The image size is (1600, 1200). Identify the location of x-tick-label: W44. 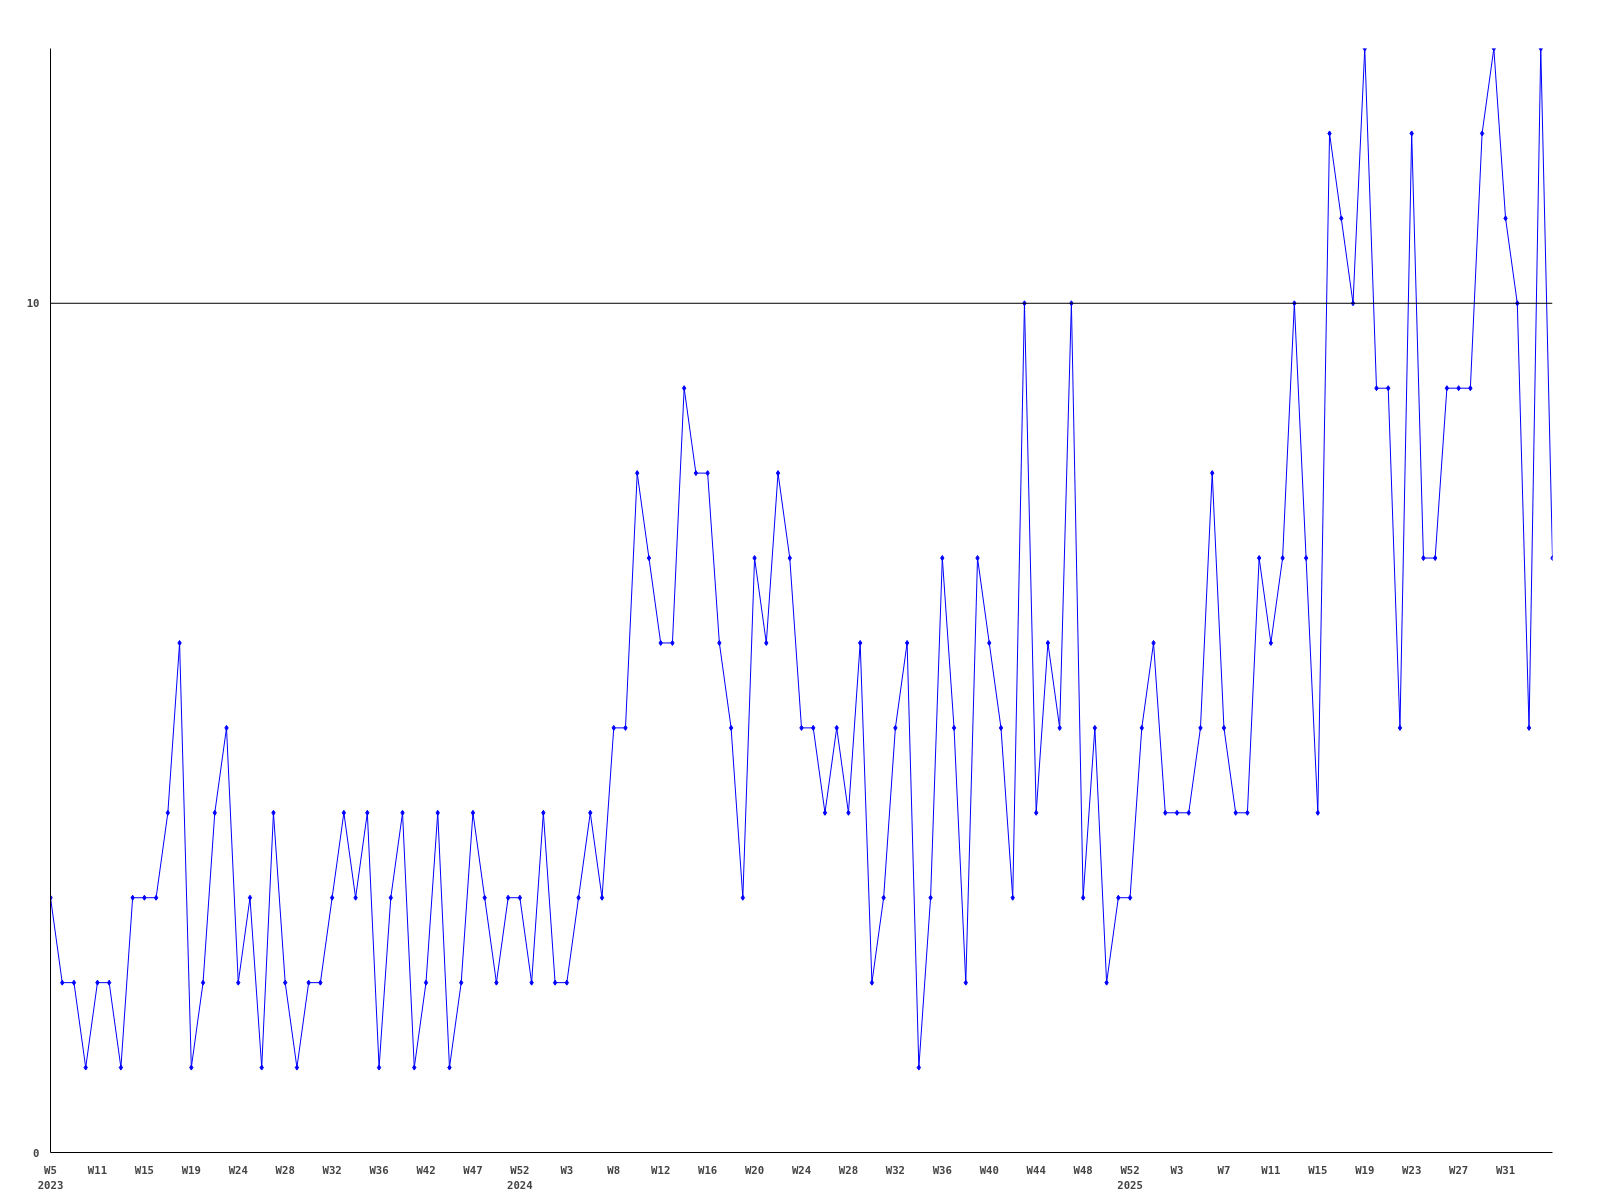
(1036, 1170).